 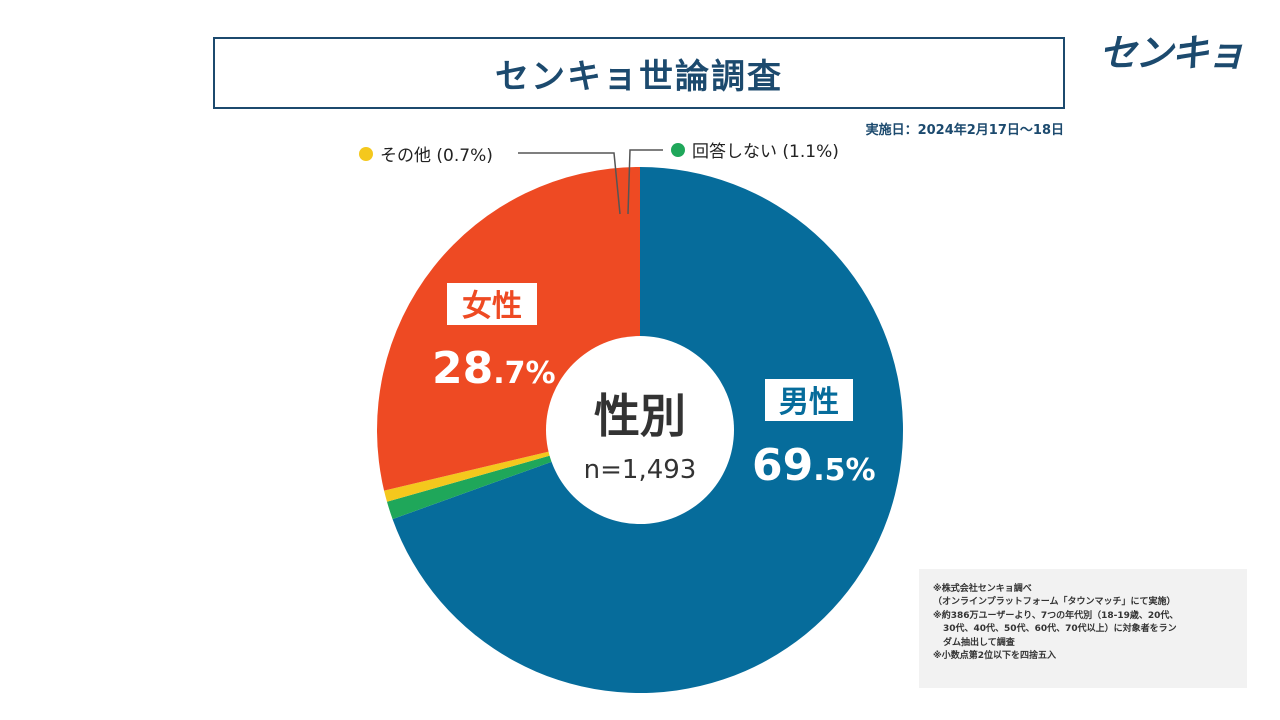 I want to click on label-no-answer: 回答しない (1.1%), so click(x=765, y=152).